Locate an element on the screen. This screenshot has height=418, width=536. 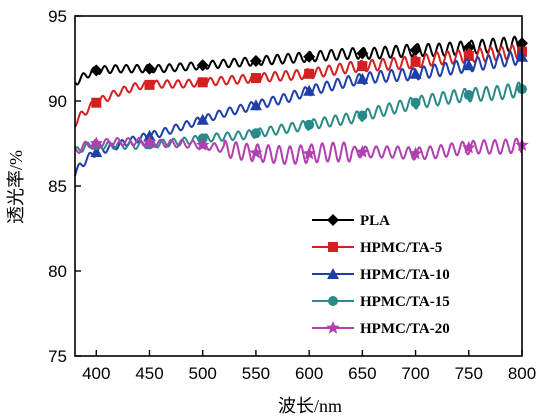
legend-label: HPMC/TA-15 is located at coordinates (405, 302).